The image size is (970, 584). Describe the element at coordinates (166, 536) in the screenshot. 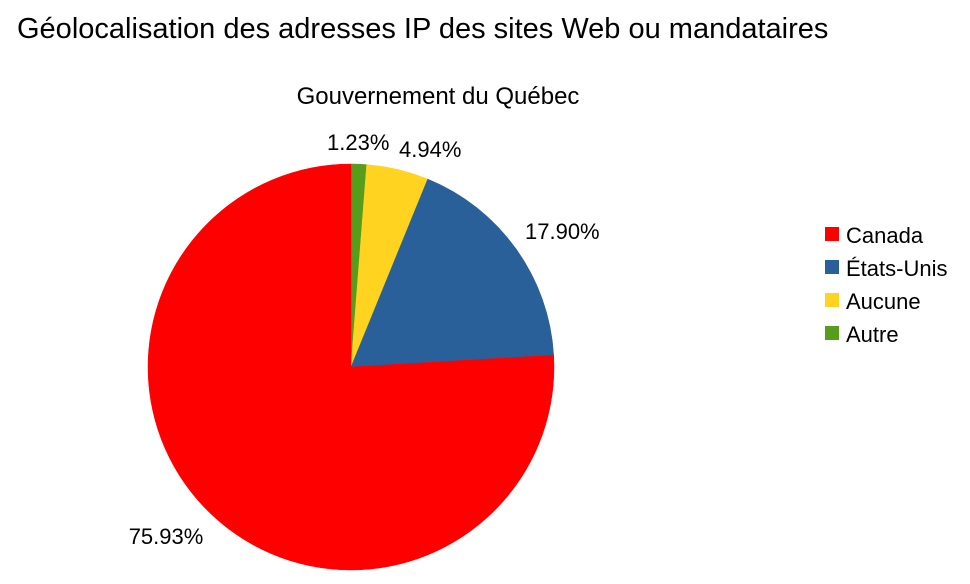

I see `data-label-canada: 75.93%` at that location.